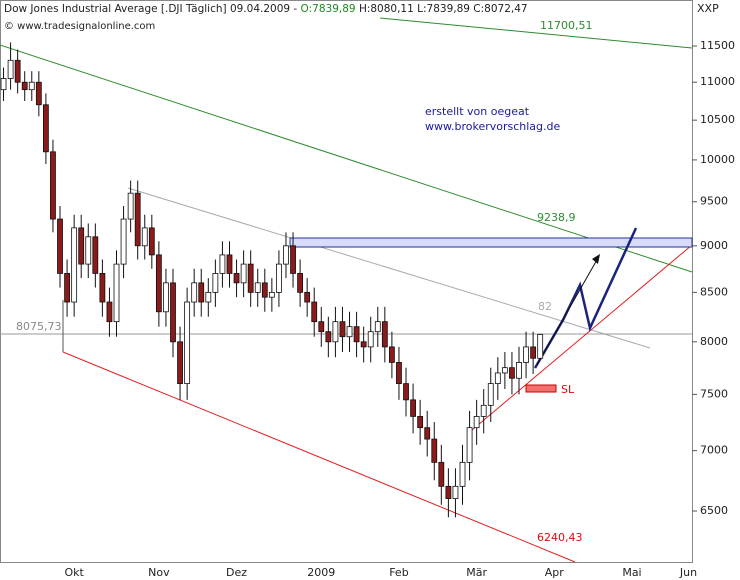 The height and width of the screenshot is (580, 740). I want to click on y-tick-label: 11000, so click(717, 81).